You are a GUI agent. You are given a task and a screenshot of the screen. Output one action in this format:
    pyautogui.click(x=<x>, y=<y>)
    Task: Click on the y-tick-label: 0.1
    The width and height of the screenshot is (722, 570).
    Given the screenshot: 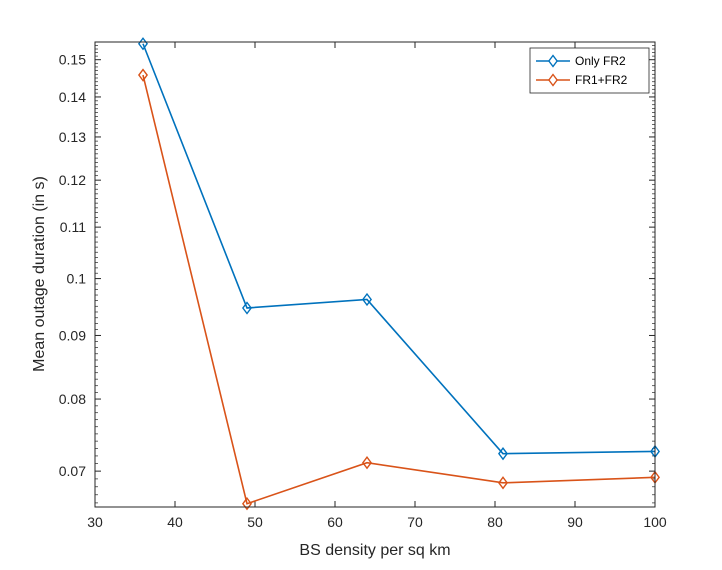 What is the action you would take?
    pyautogui.click(x=77, y=279)
    